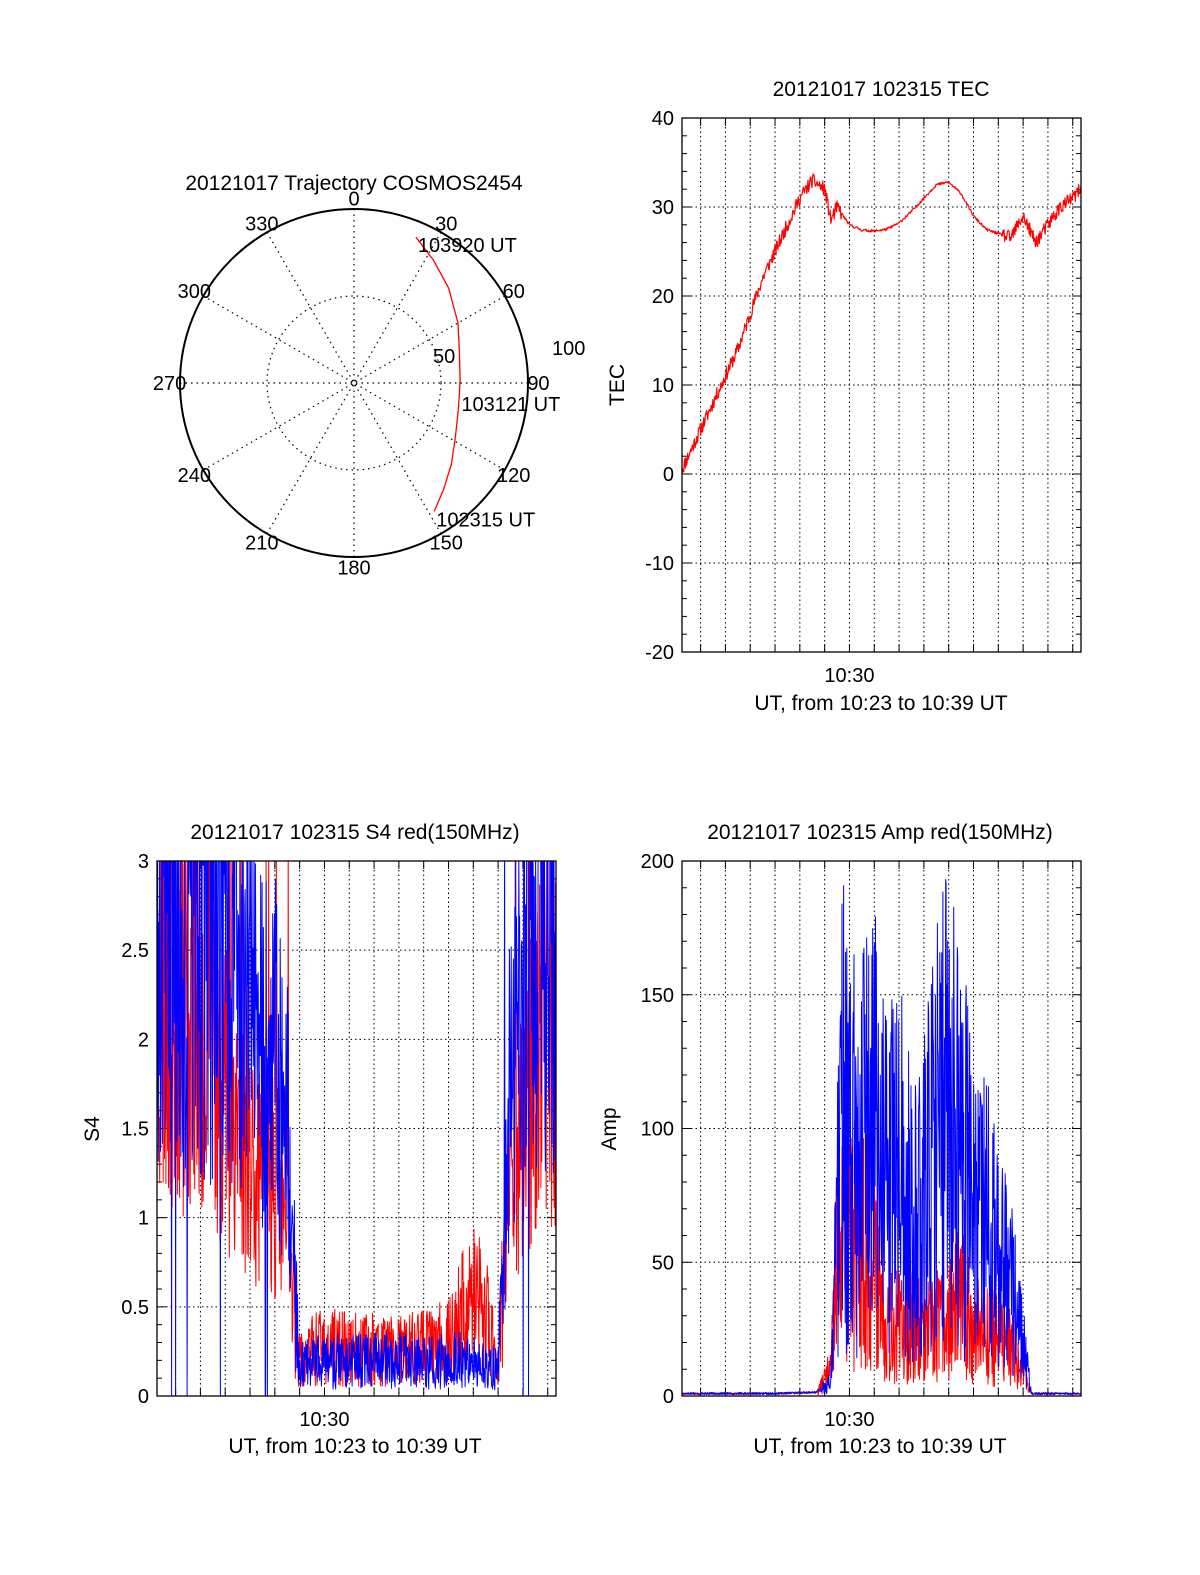 The image size is (1200, 1575). I want to click on polar-azimuth-label: 330, so click(261, 224).